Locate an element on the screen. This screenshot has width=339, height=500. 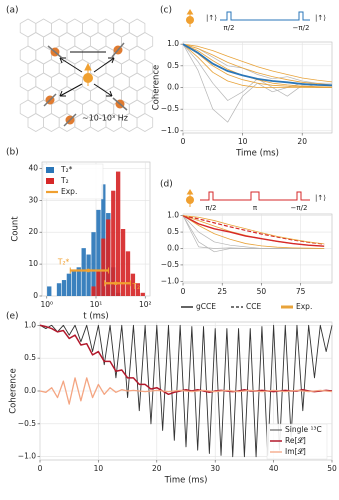
y-tick-label: 20 is located at coordinates (33, 231).